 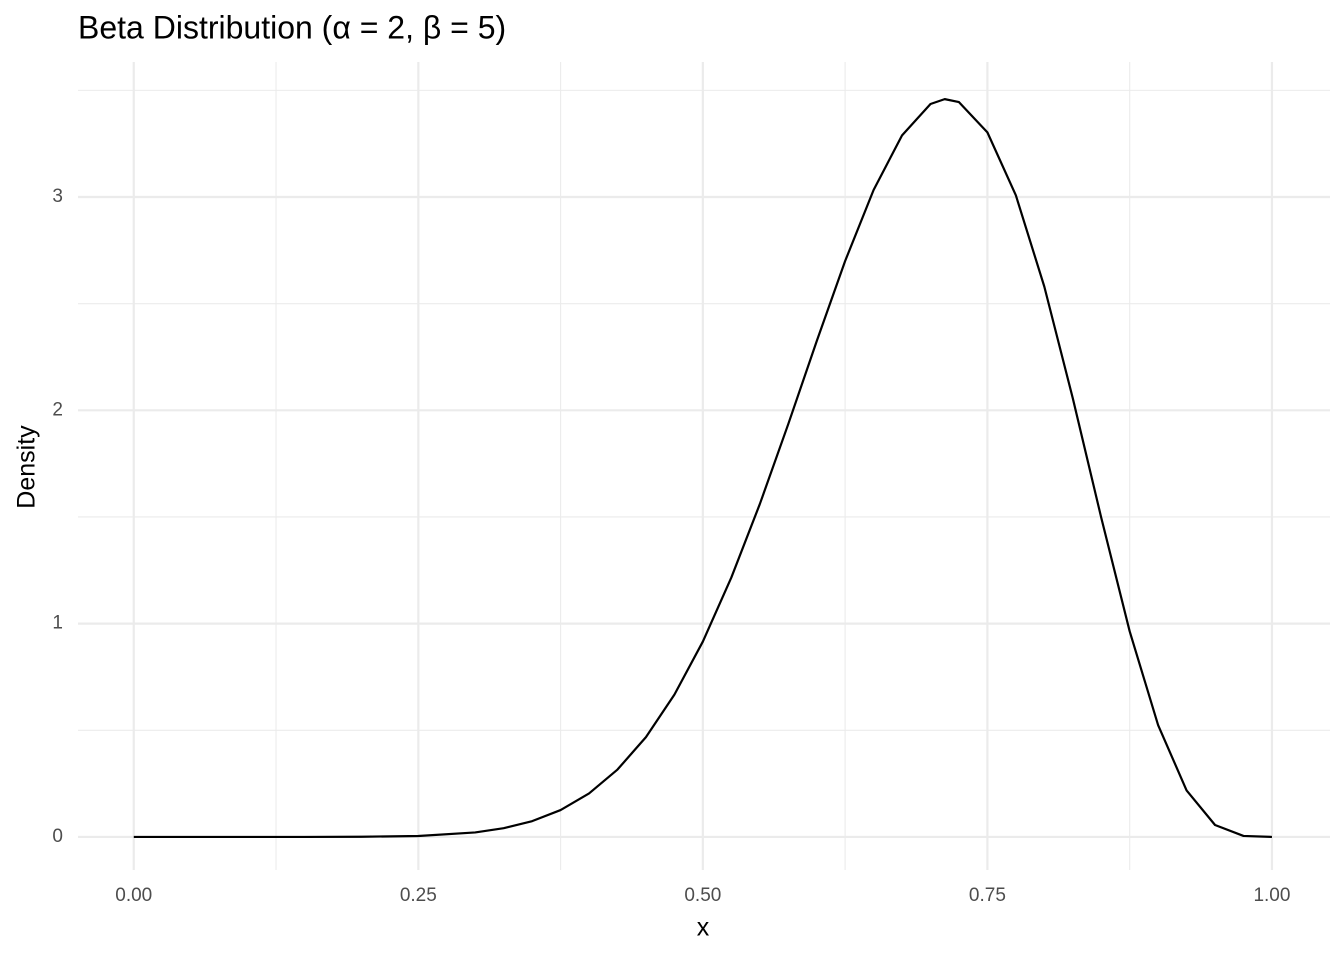 I want to click on y-tick-label: 0, so click(x=57, y=836).